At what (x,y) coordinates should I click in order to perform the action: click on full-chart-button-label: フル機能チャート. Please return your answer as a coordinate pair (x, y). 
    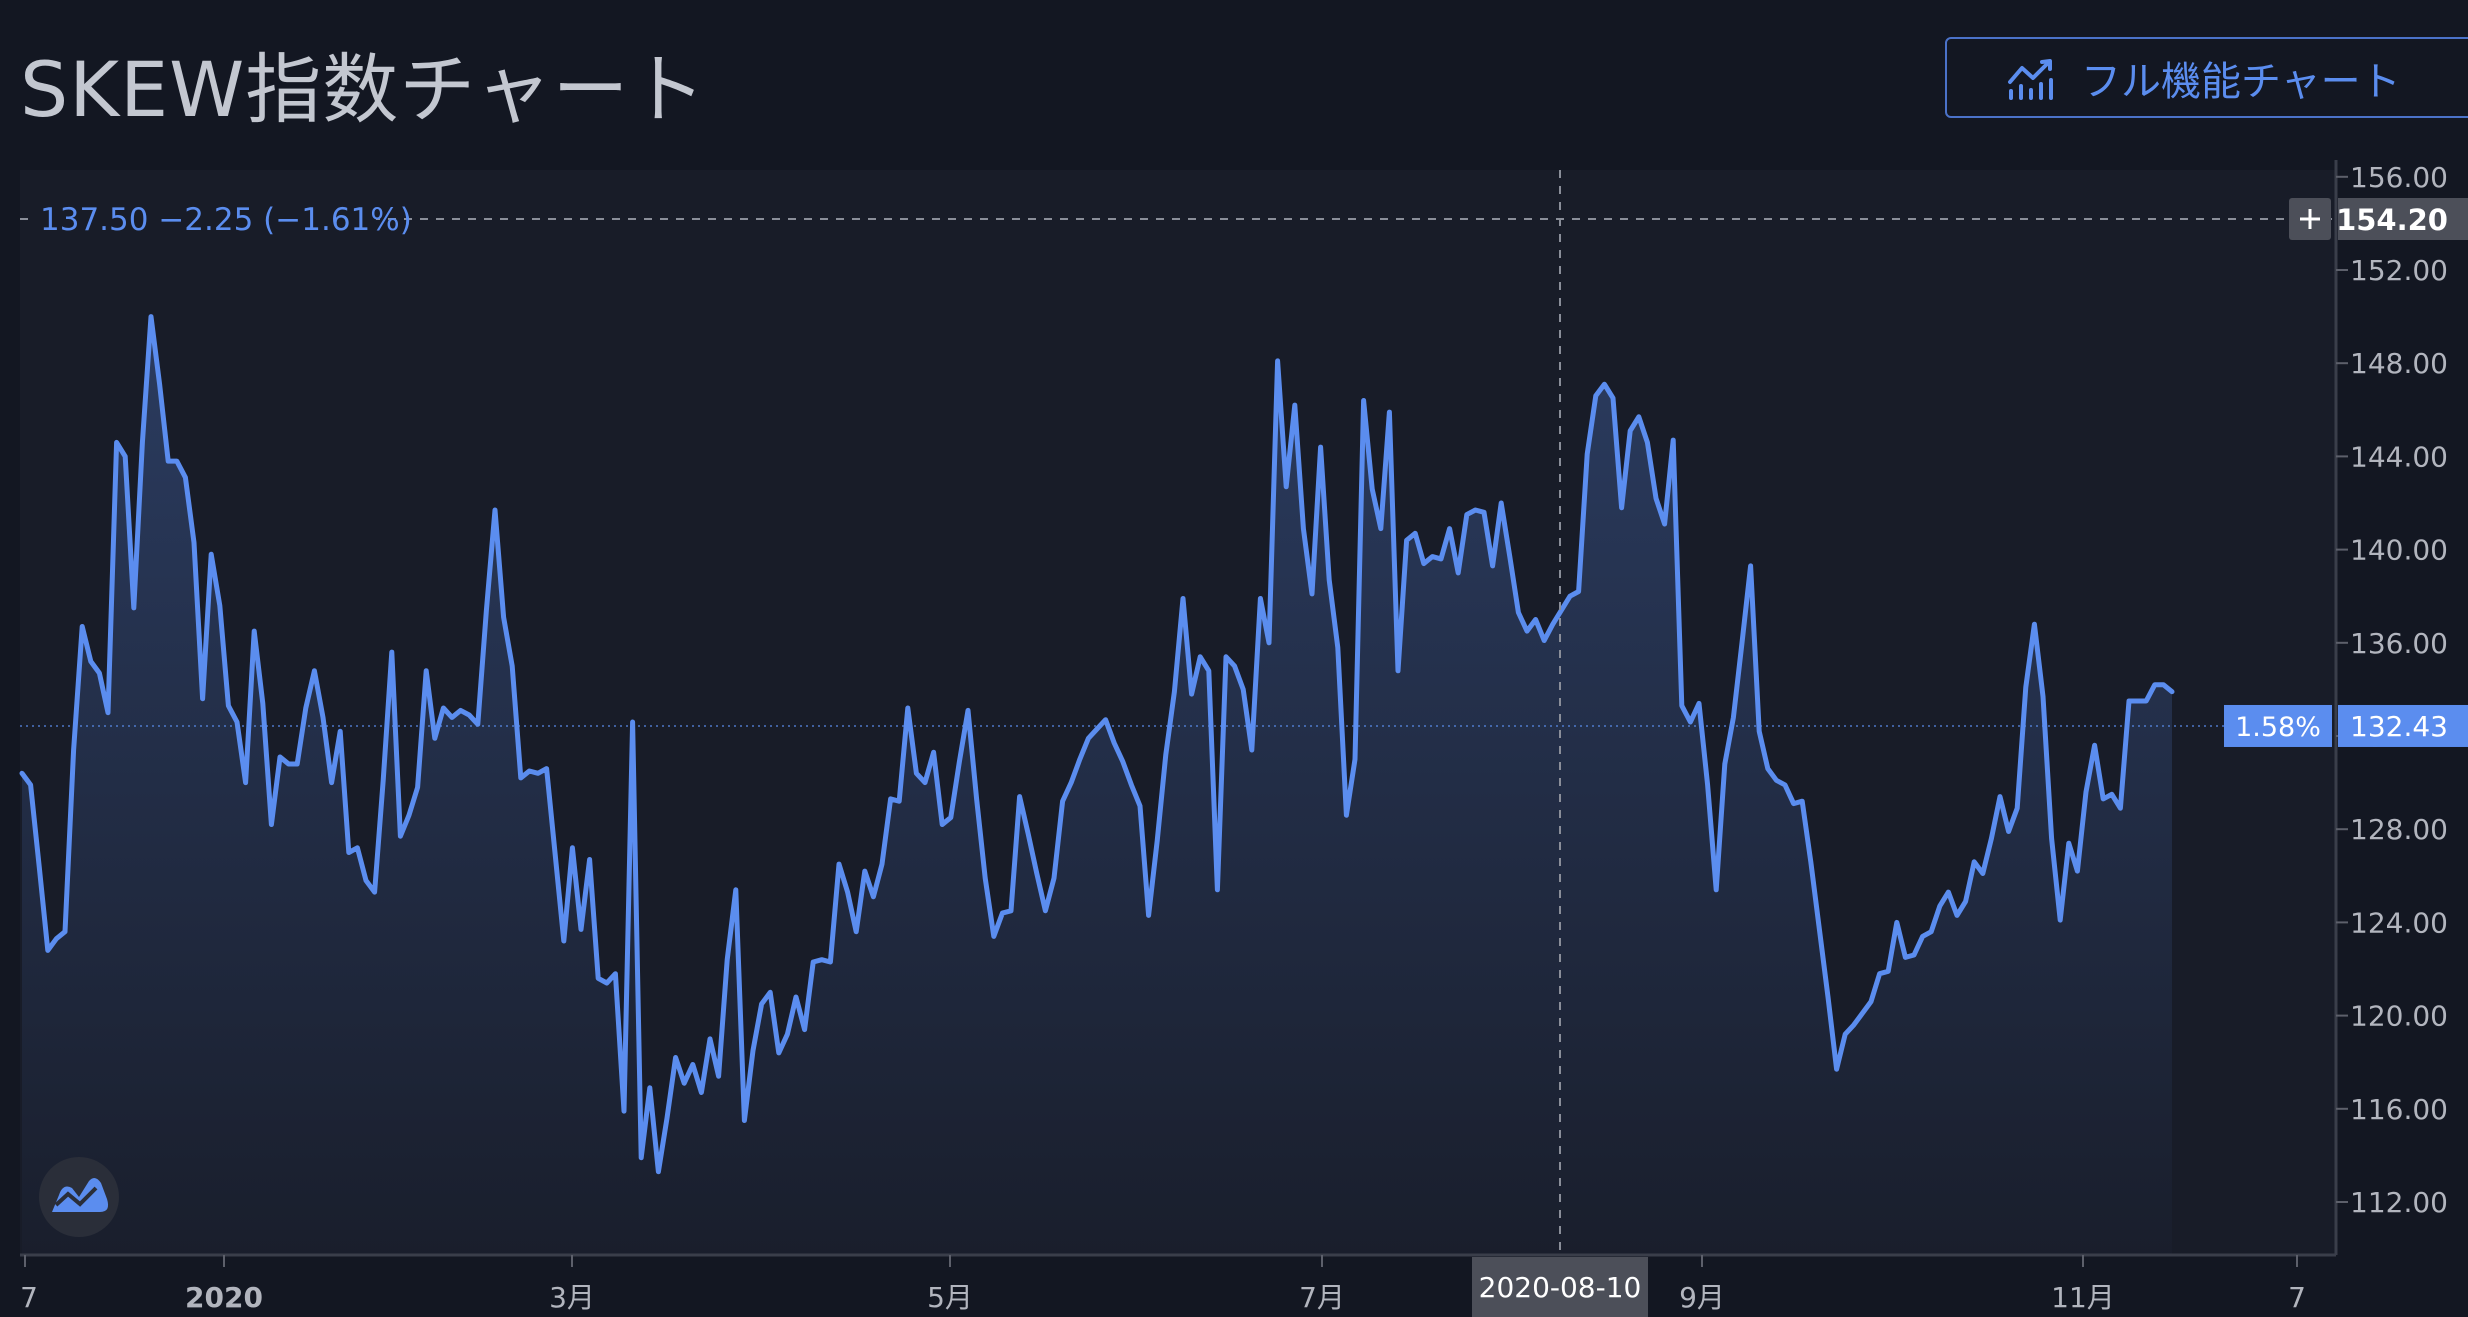
    Looking at the image, I should click on (2241, 81).